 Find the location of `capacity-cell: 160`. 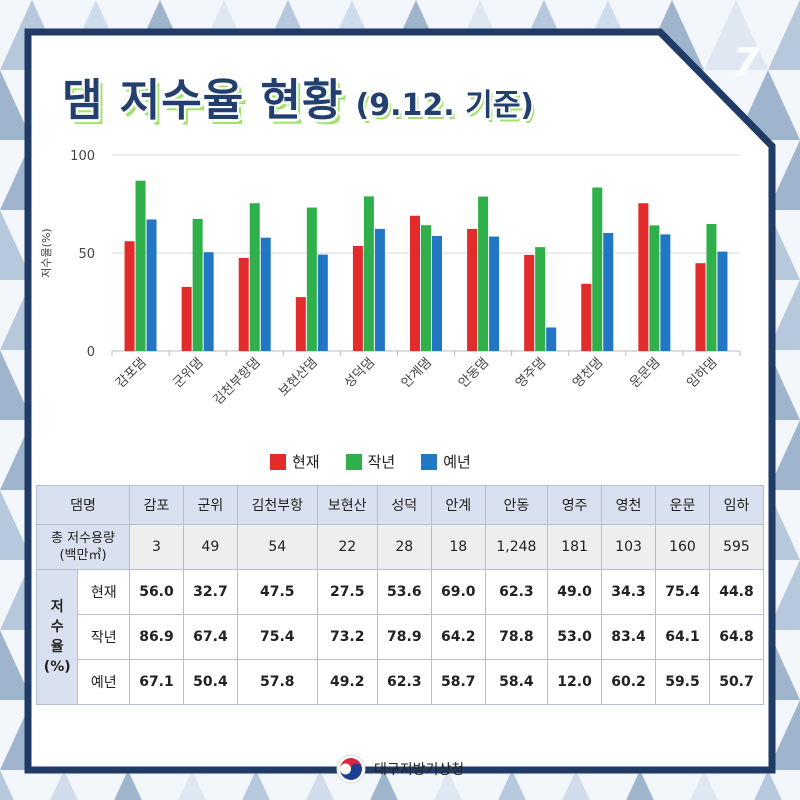

capacity-cell: 160 is located at coordinates (682, 547).